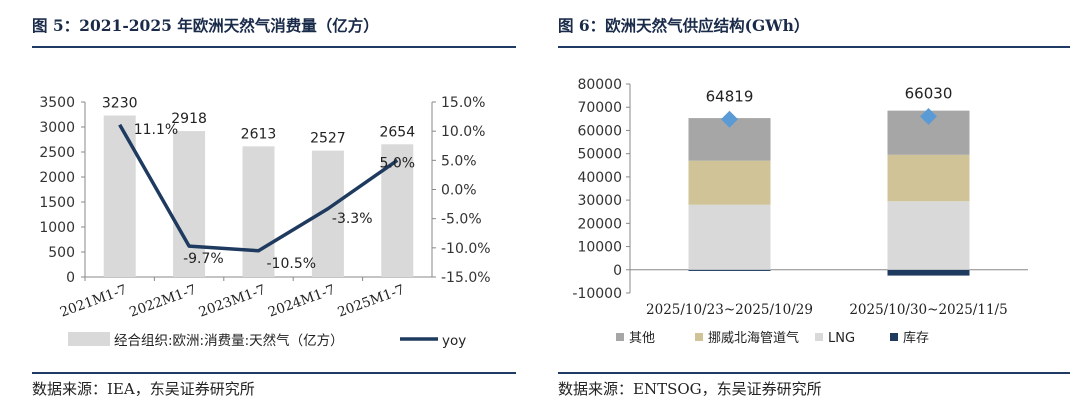  I want to click on y-tick-label: -10000, so click(597, 294).